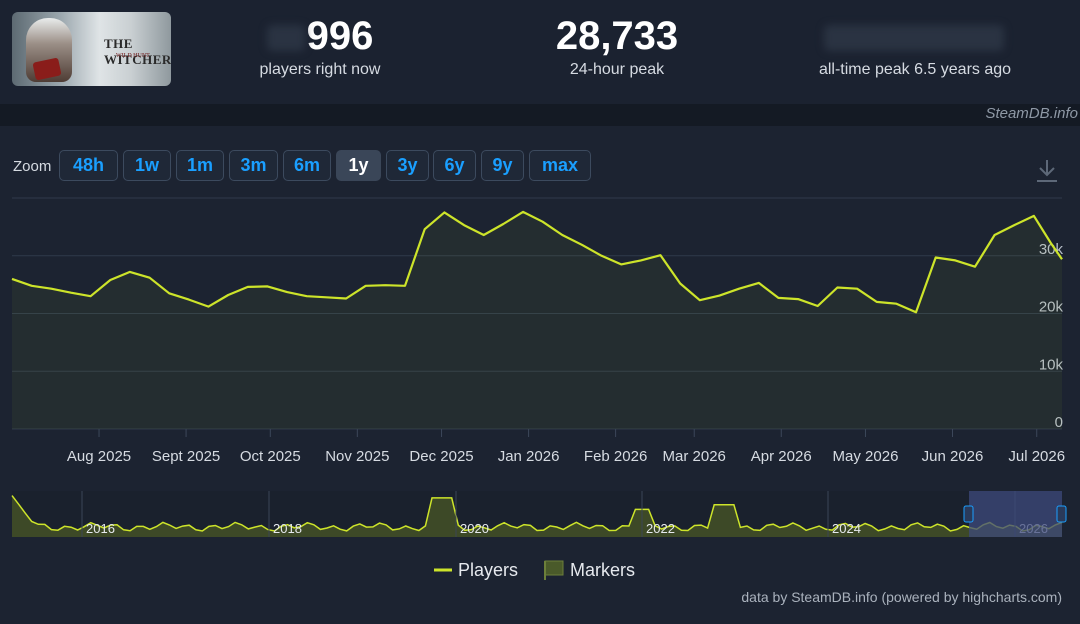 The height and width of the screenshot is (624, 1080). What do you see at coordinates (915, 69) in the screenshot?
I see `all-time-peak-label: all-time peak 6.5 years ago` at bounding box center [915, 69].